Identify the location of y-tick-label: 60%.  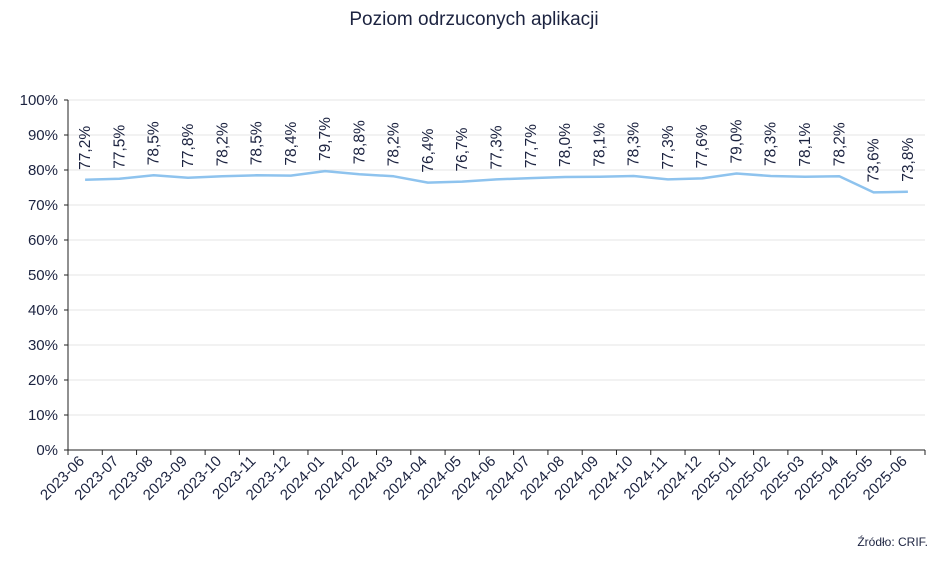
(43, 240).